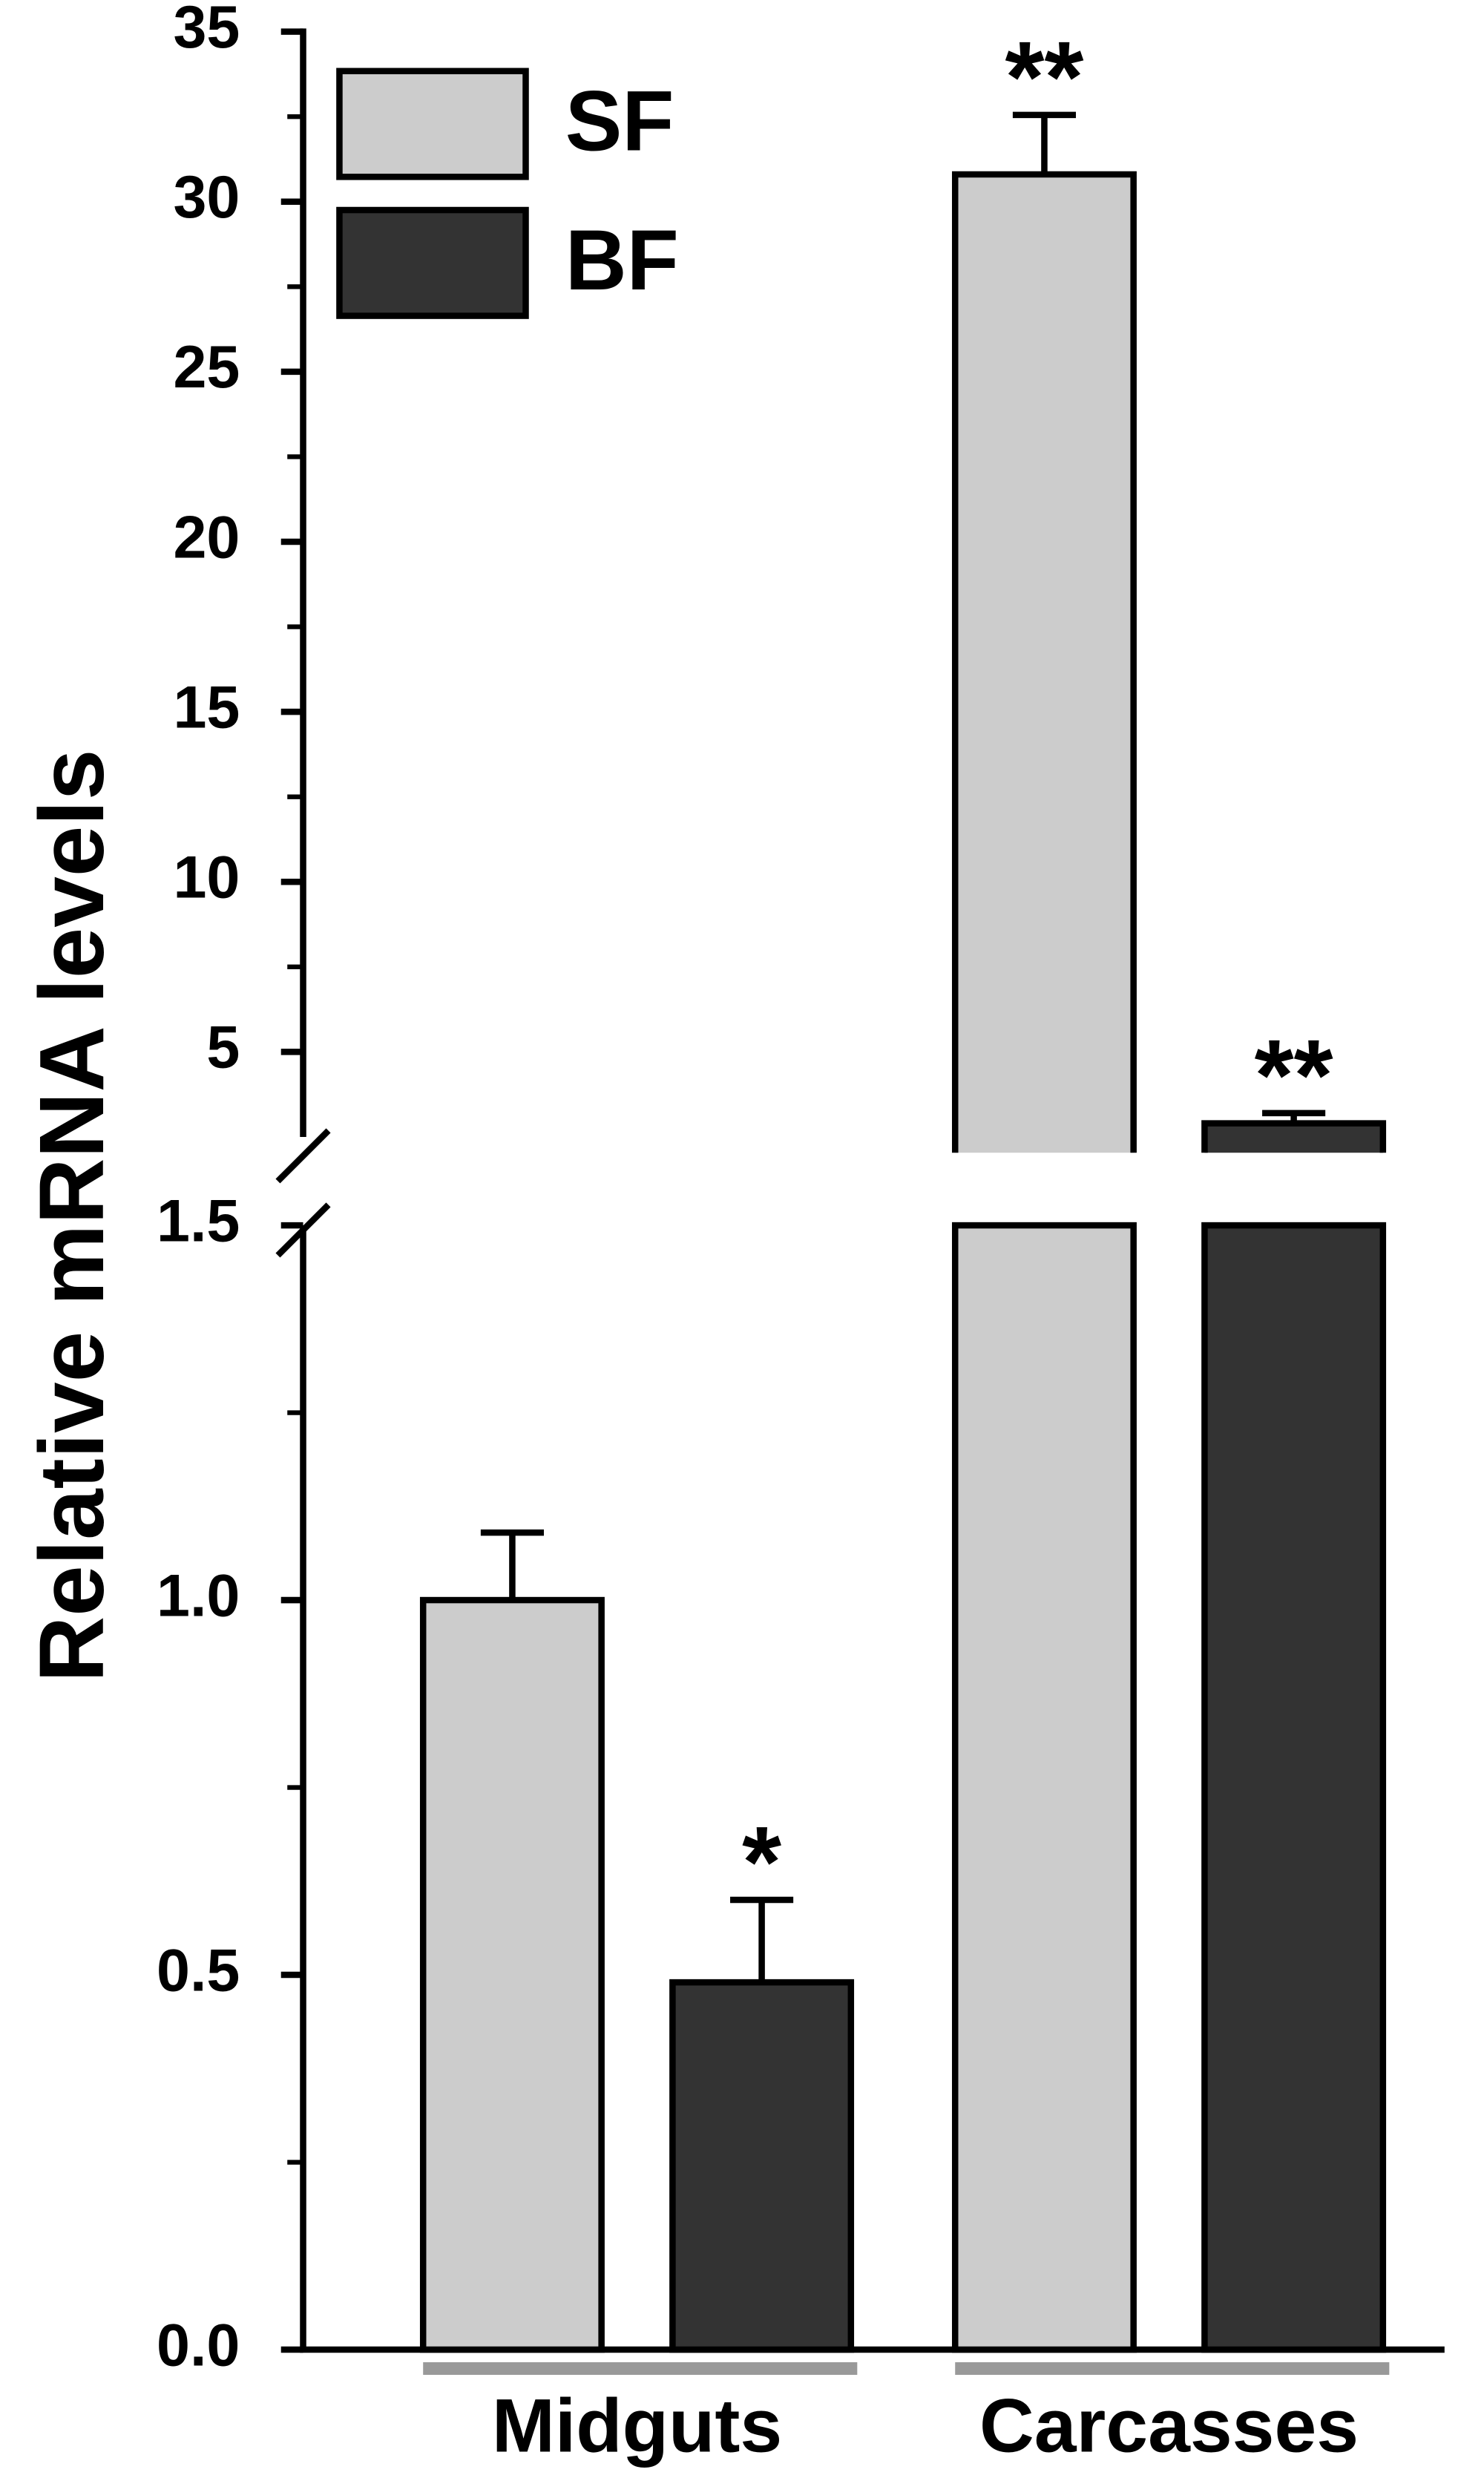 The height and width of the screenshot is (2478, 1484). I want to click on significance-mark: *, so click(761, 1862).